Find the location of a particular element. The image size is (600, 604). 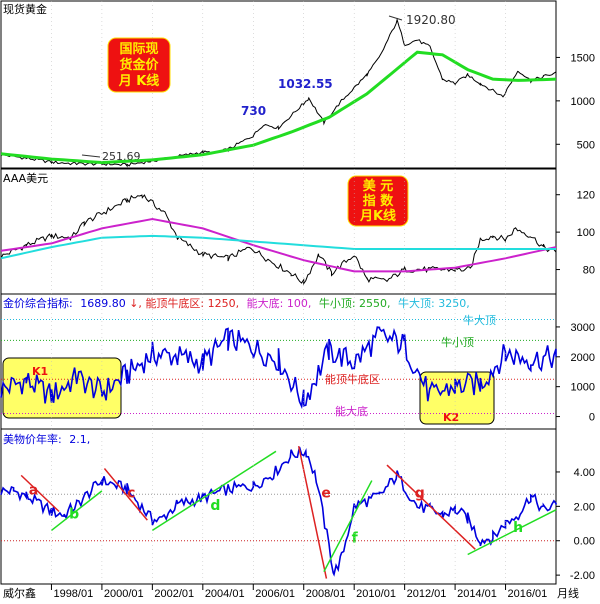

gold-index-legend-item-4: 牛大顶: 3250, is located at coordinates (434, 303).